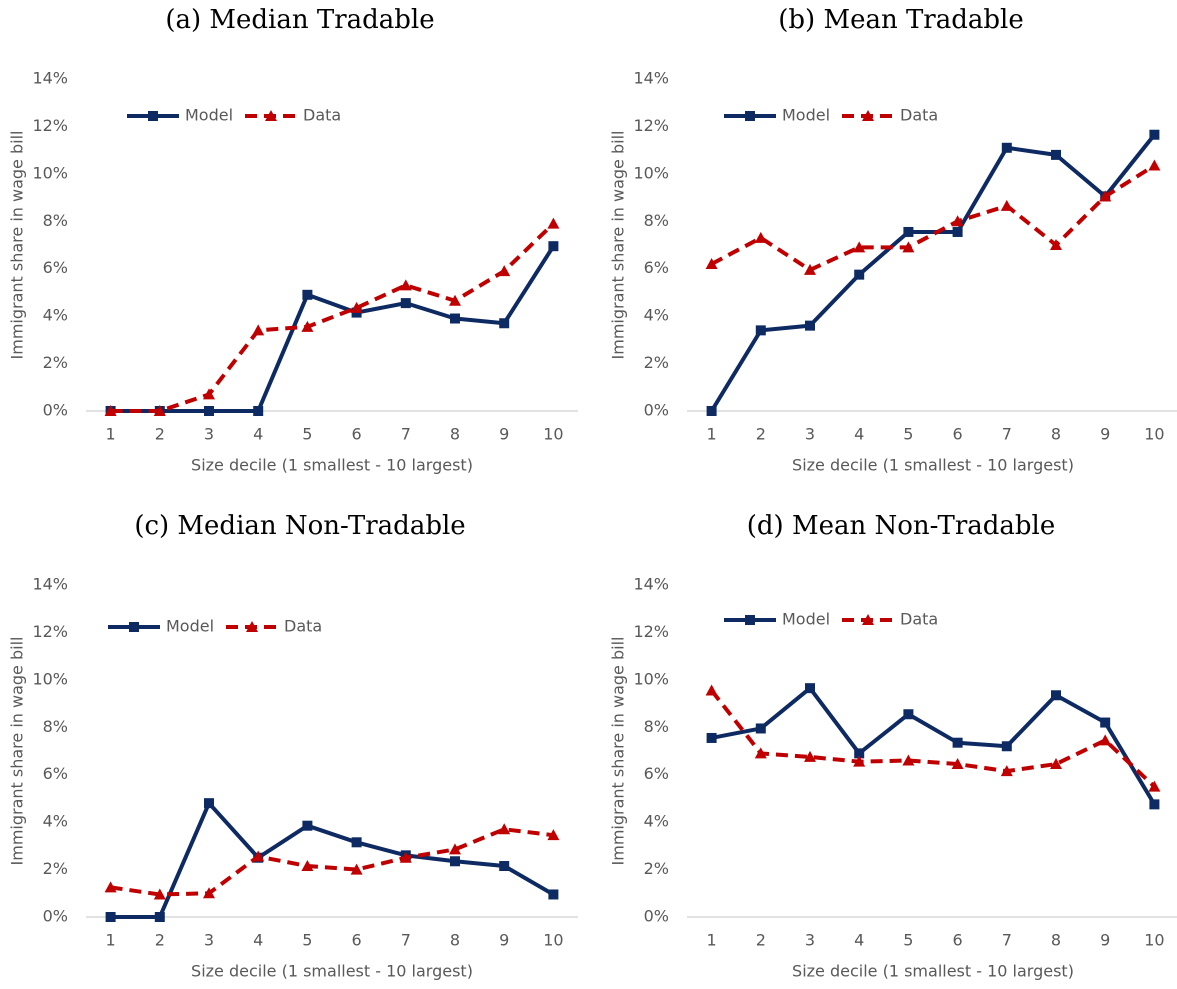  I want to click on chart-title: (d) Mean Non-Tradable, so click(901, 526).